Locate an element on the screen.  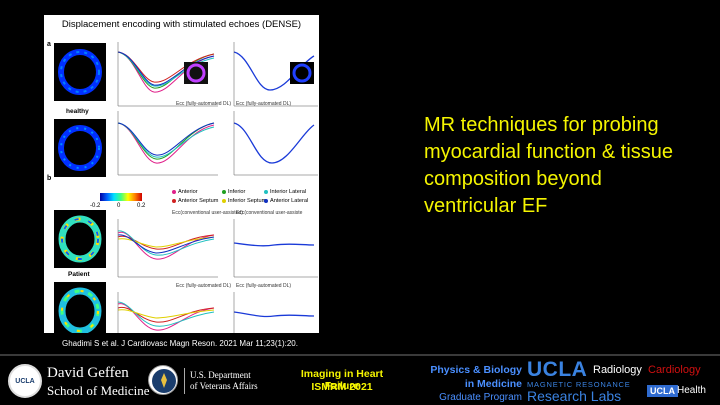
pb-line-2: in Medicine is located at coordinates (493, 384).